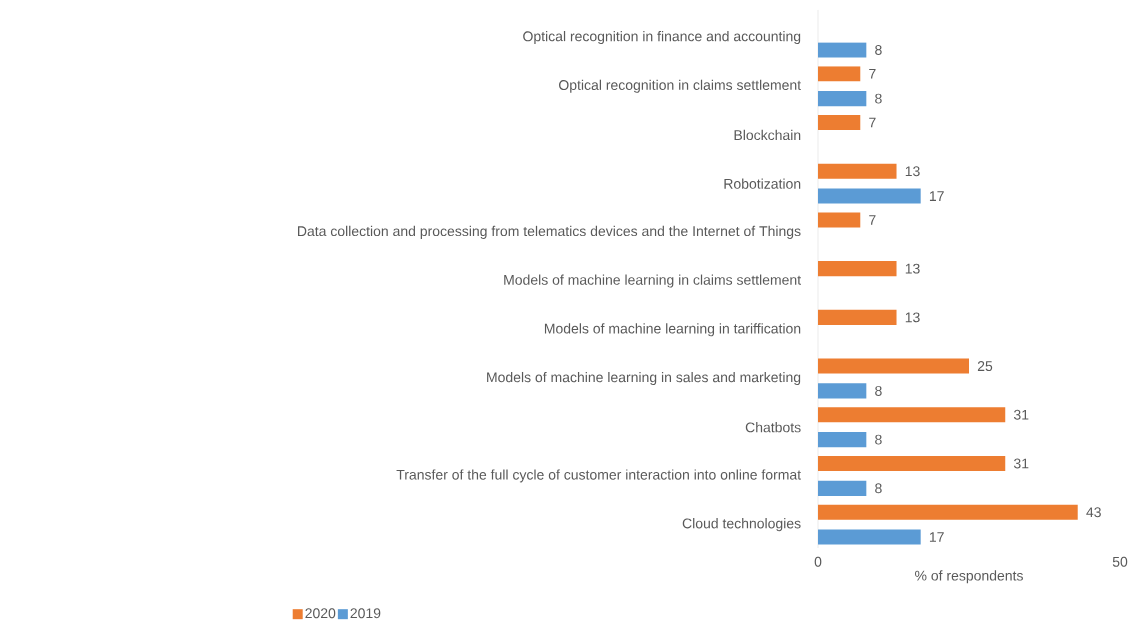  Describe the element at coordinates (985, 366) in the screenshot. I see `data-label: 25` at that location.